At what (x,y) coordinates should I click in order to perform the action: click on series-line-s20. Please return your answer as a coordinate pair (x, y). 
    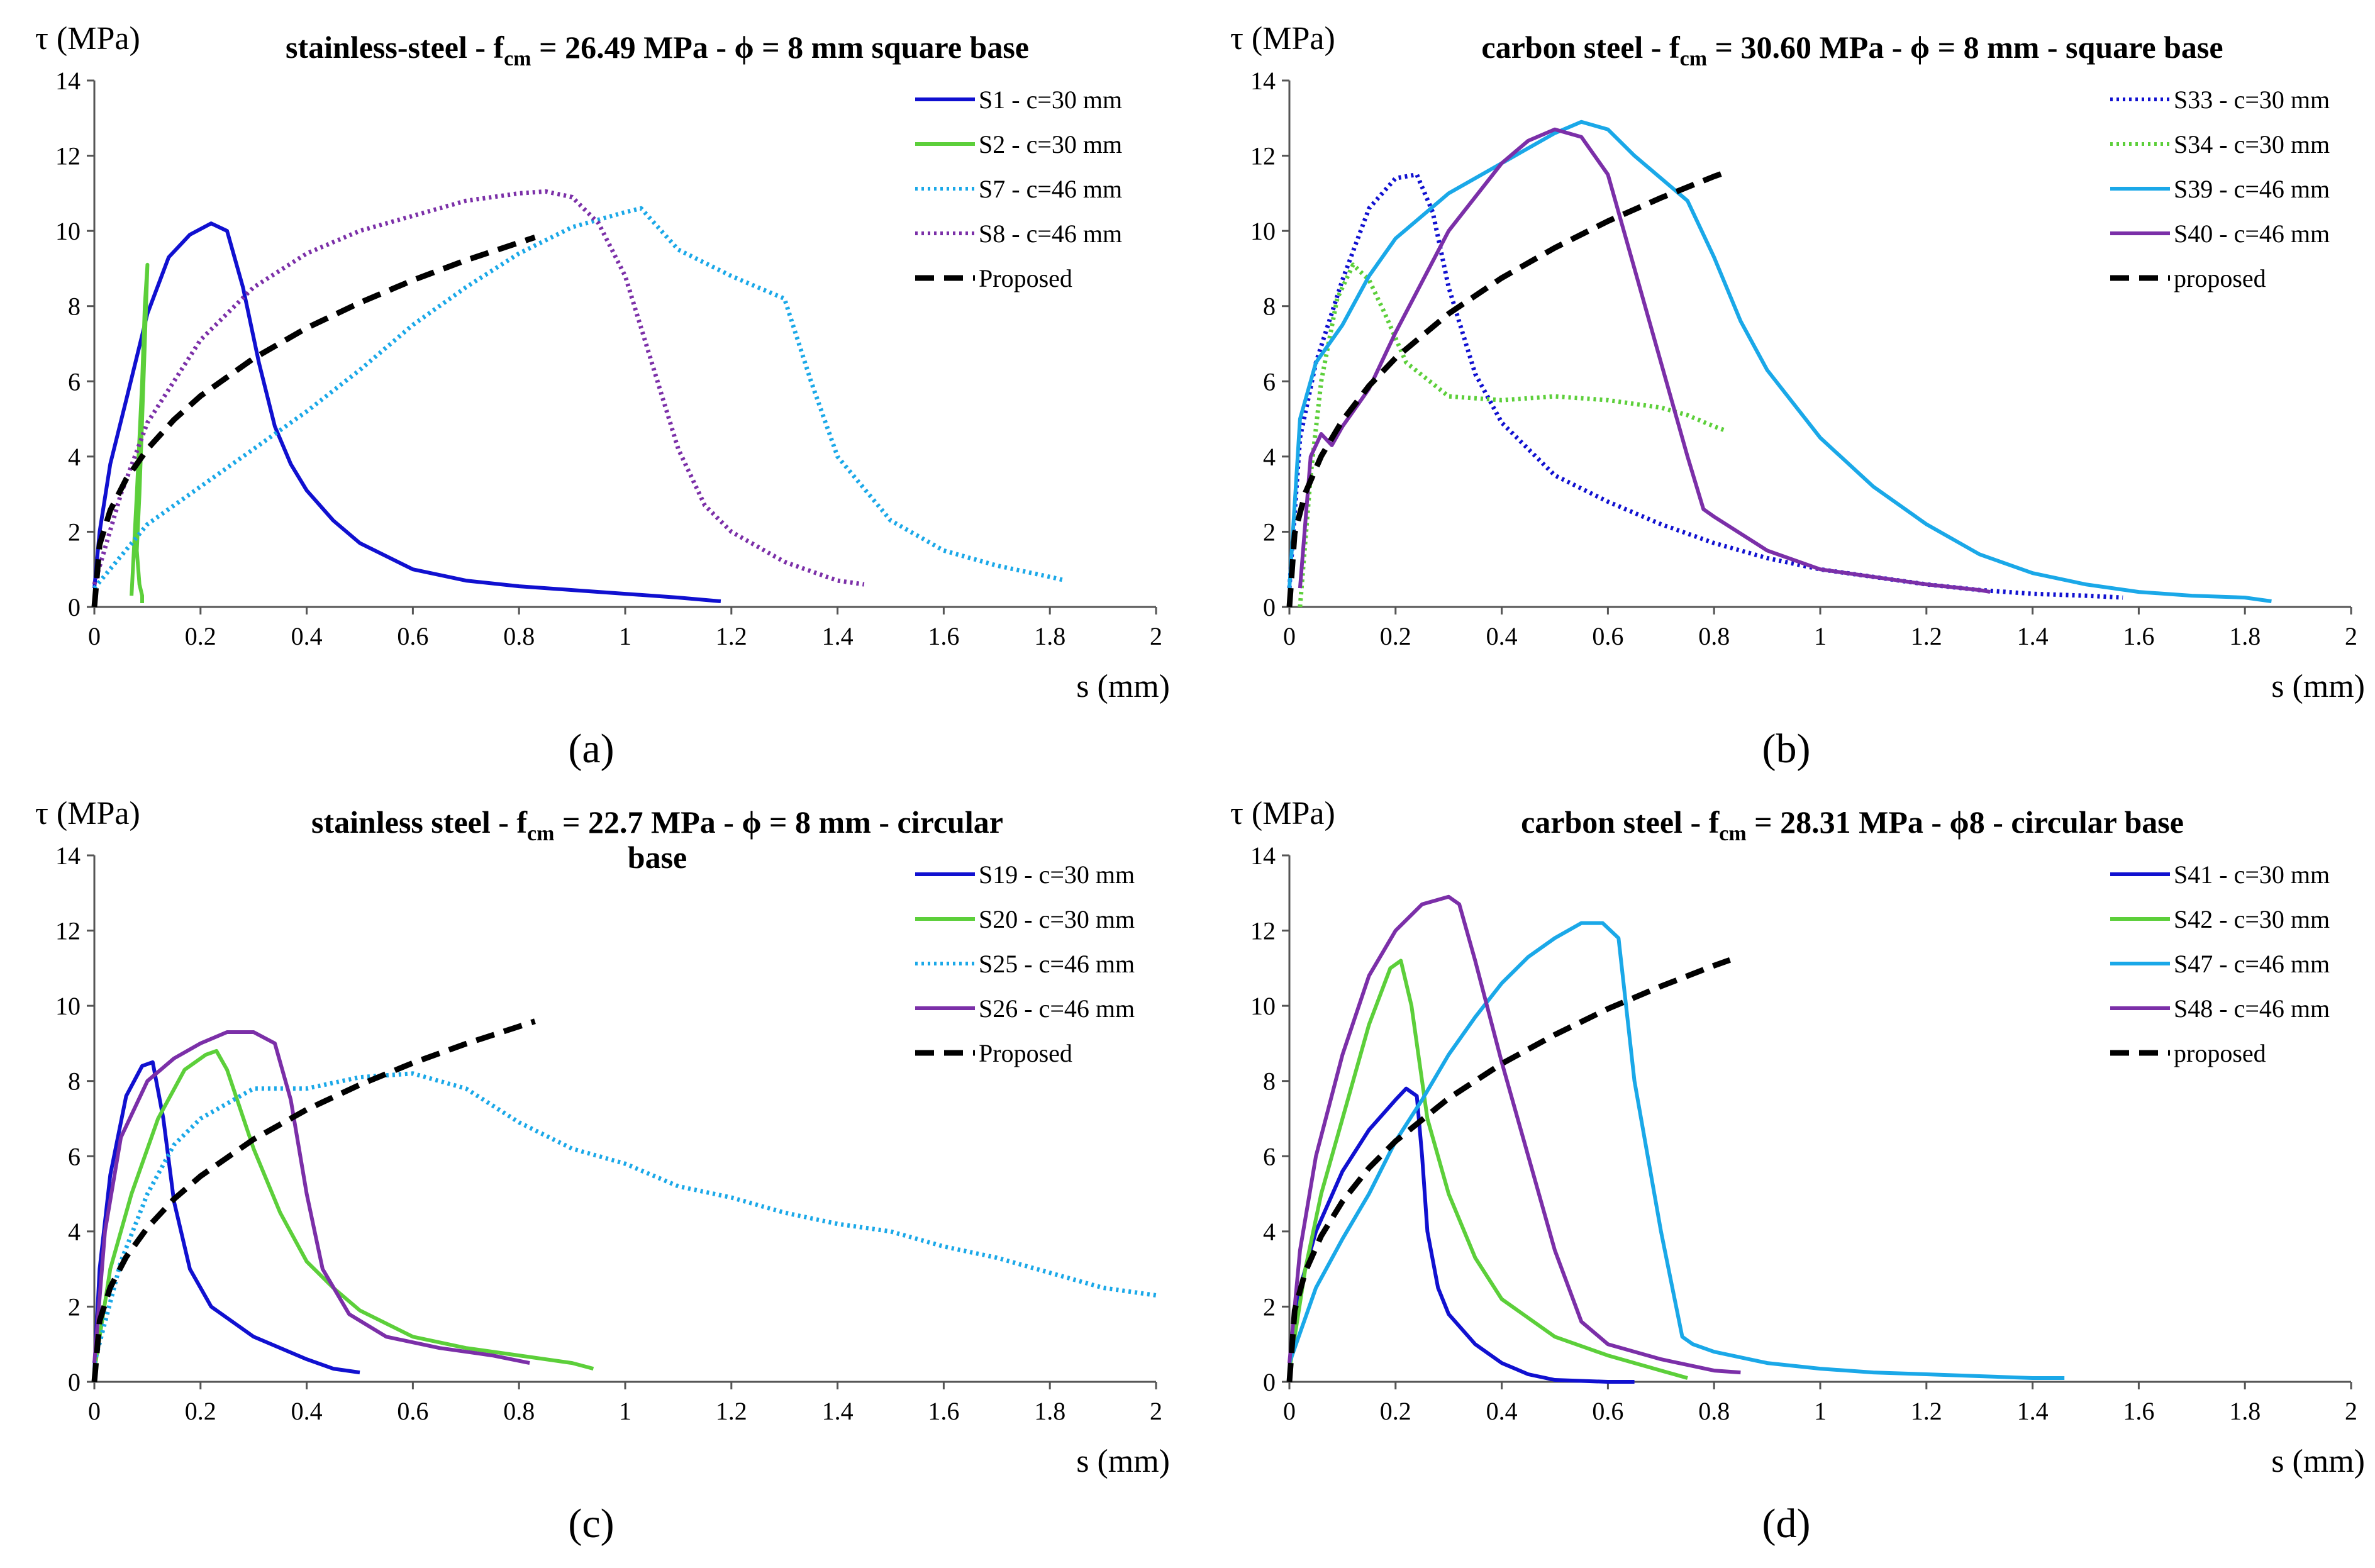
    Looking at the image, I should click on (343, 1209).